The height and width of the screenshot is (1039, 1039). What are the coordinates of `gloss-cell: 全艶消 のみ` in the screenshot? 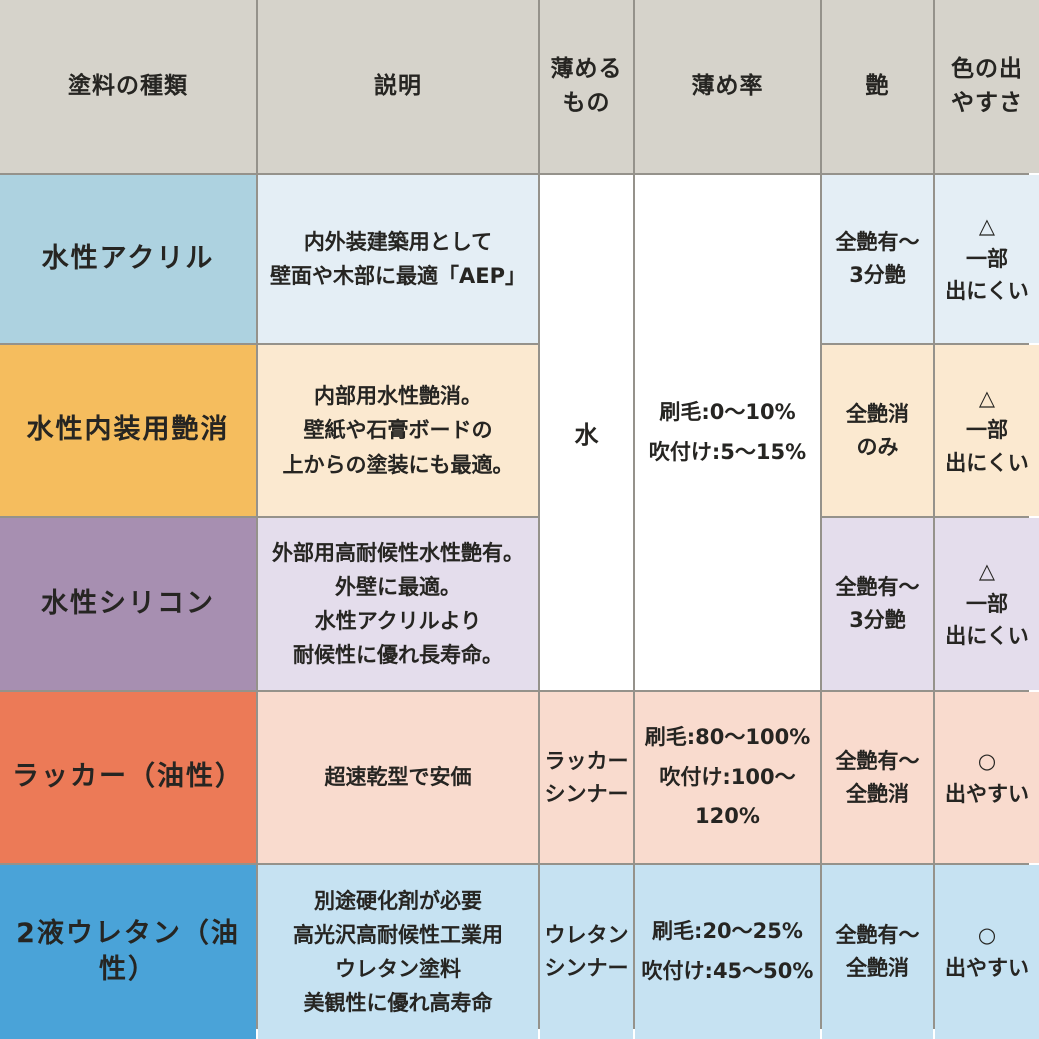 It's located at (877, 430).